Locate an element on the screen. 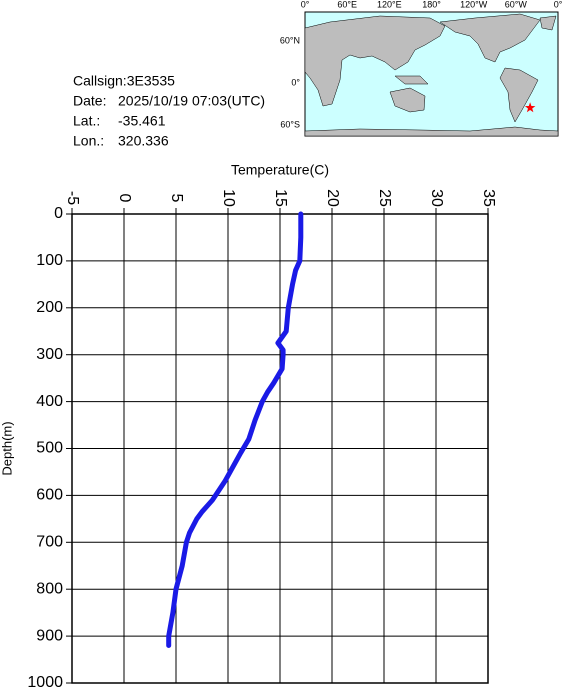  y-tick-label: 300 is located at coordinates (49, 354).